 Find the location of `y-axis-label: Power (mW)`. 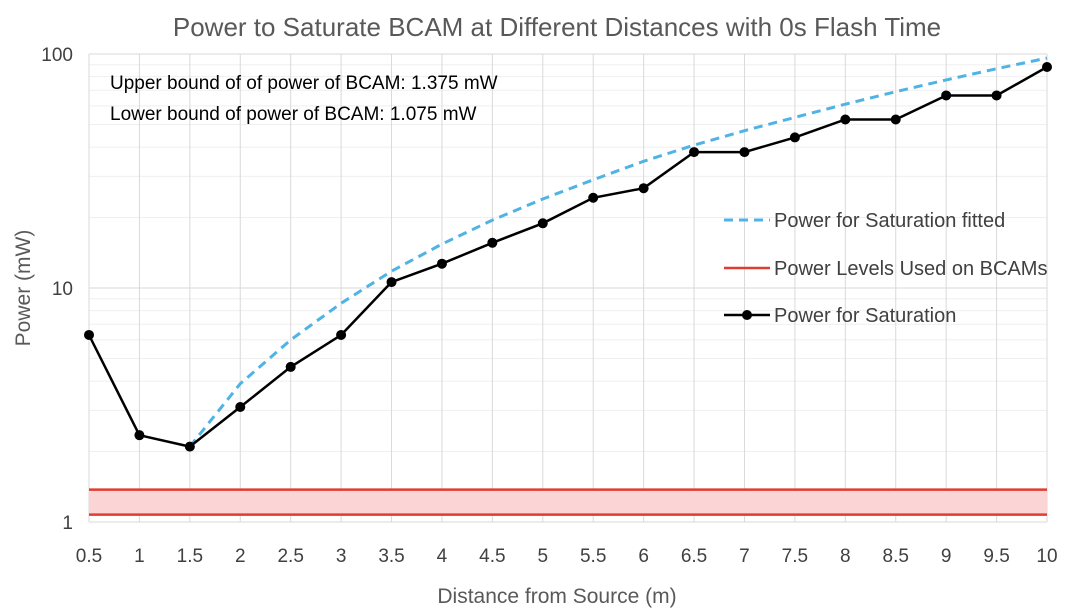

y-axis-label: Power (mW) is located at coordinates (23, 288).